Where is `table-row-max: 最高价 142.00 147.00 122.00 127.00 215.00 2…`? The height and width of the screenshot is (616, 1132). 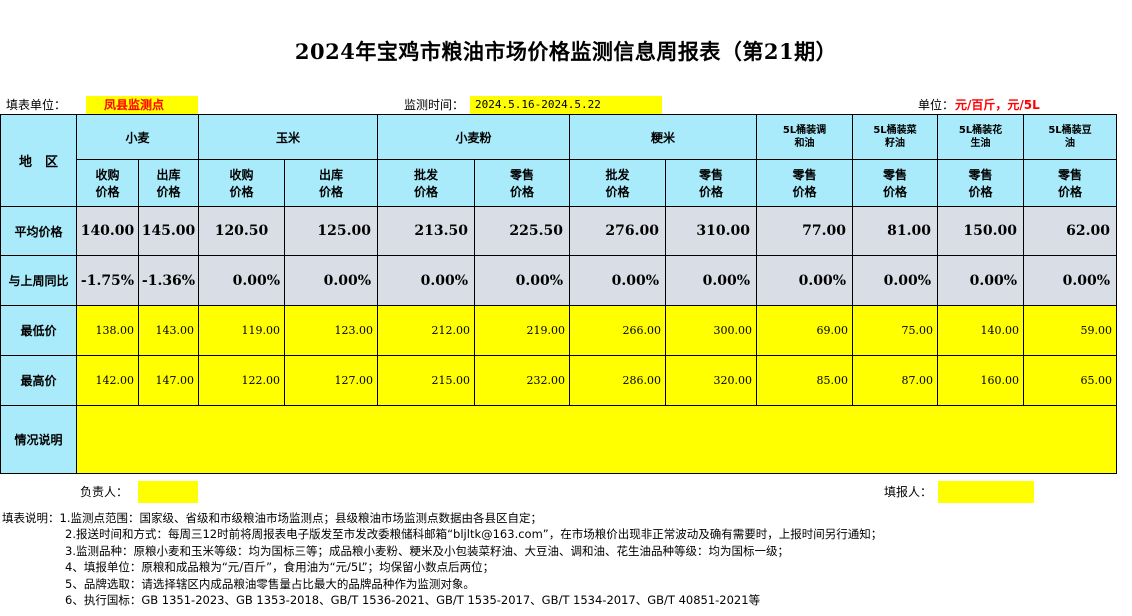
table-row-max: 最高价 142.00 147.00 122.00 127.00 215.00 2… is located at coordinates (558, 380).